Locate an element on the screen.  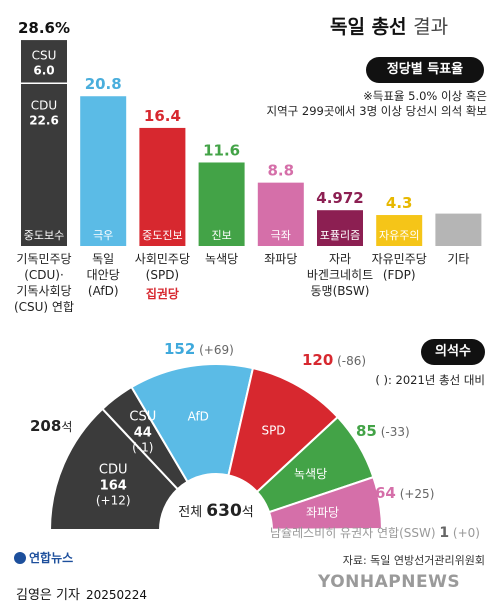
bar-party-name-bsw-1: 바겐크네히트 is located at coordinates (340, 275).